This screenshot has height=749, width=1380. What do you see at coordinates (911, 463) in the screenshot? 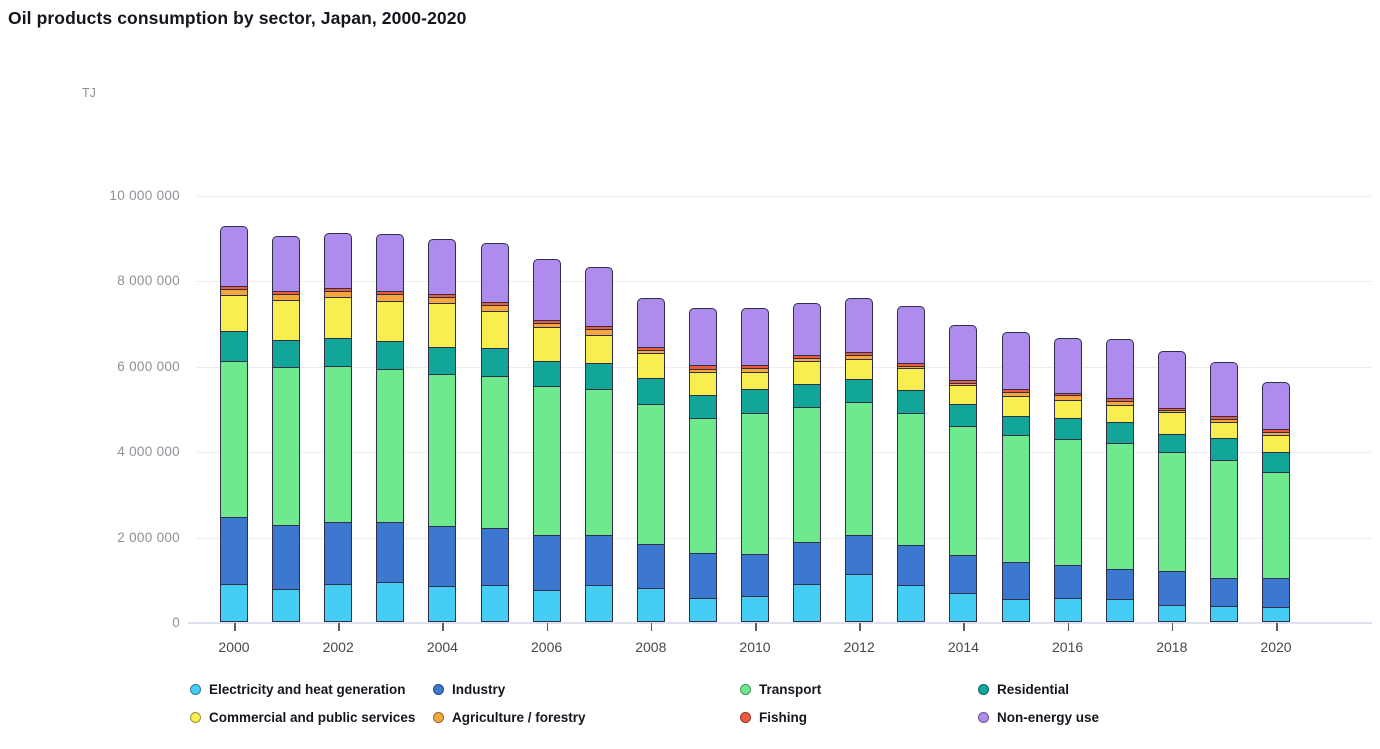
I see `bar-2013` at bounding box center [911, 463].